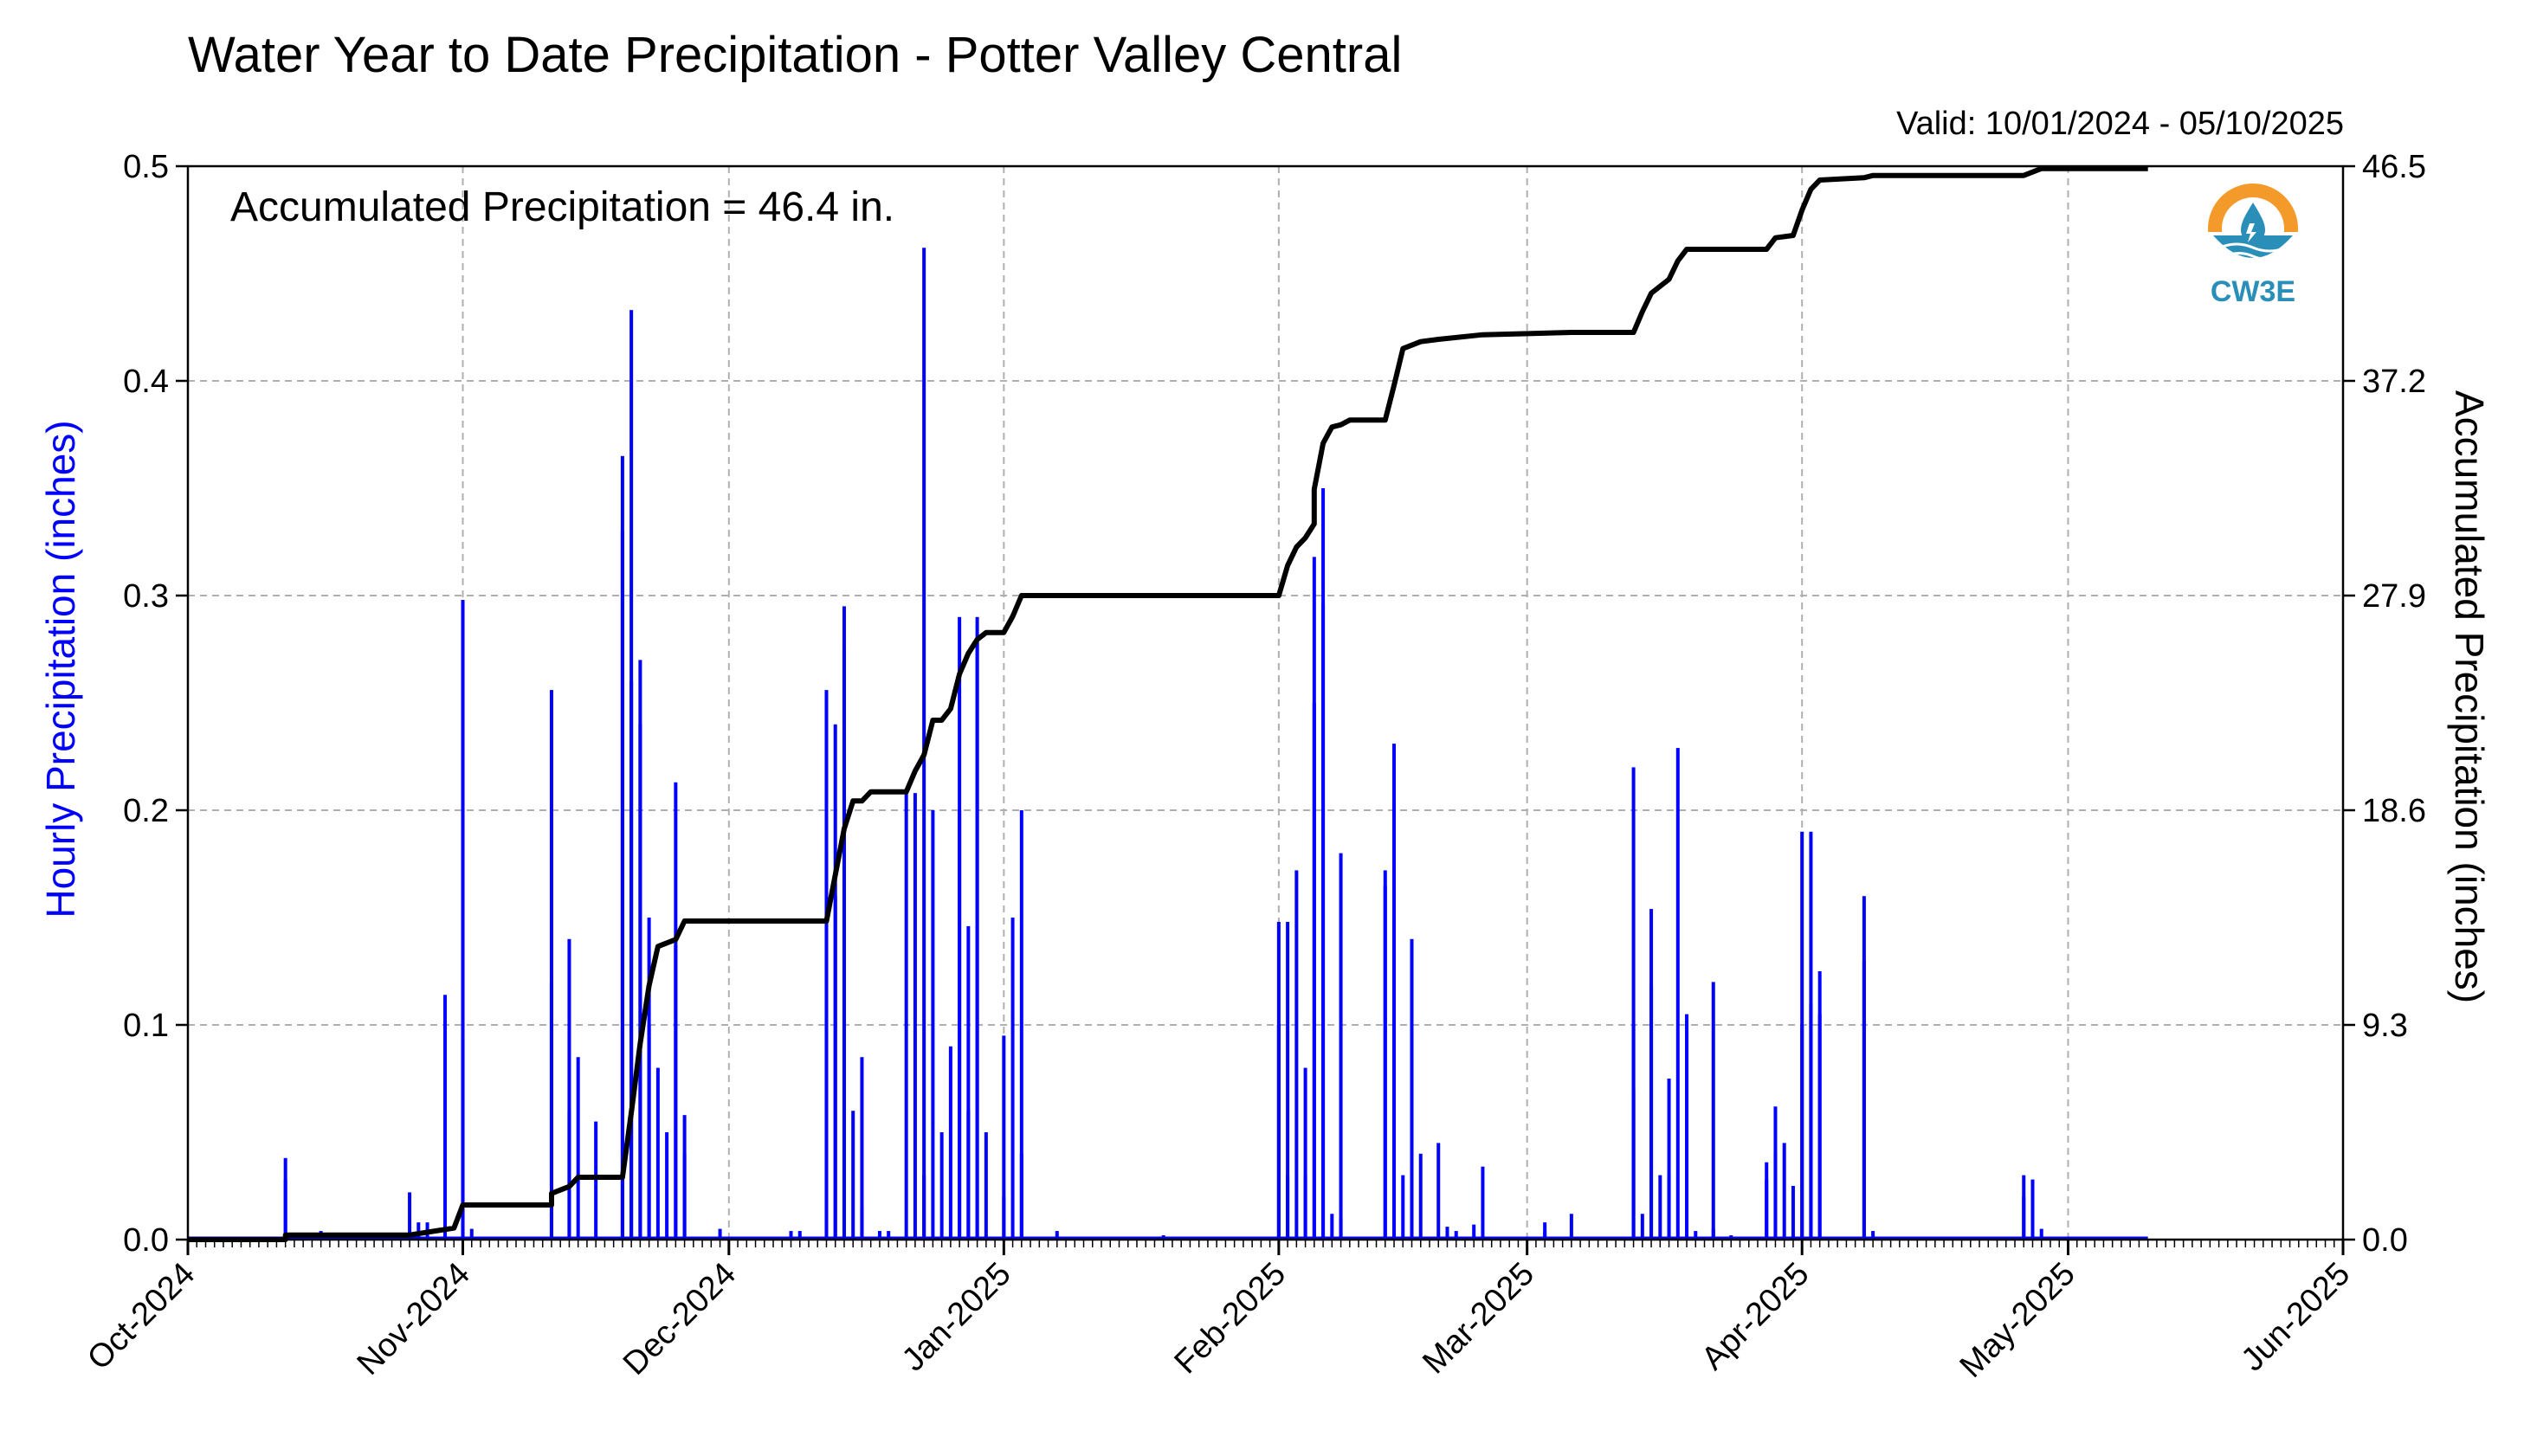  What do you see at coordinates (2385, 1240) in the screenshot?
I see `right-y-tick-label: 0.0` at bounding box center [2385, 1240].